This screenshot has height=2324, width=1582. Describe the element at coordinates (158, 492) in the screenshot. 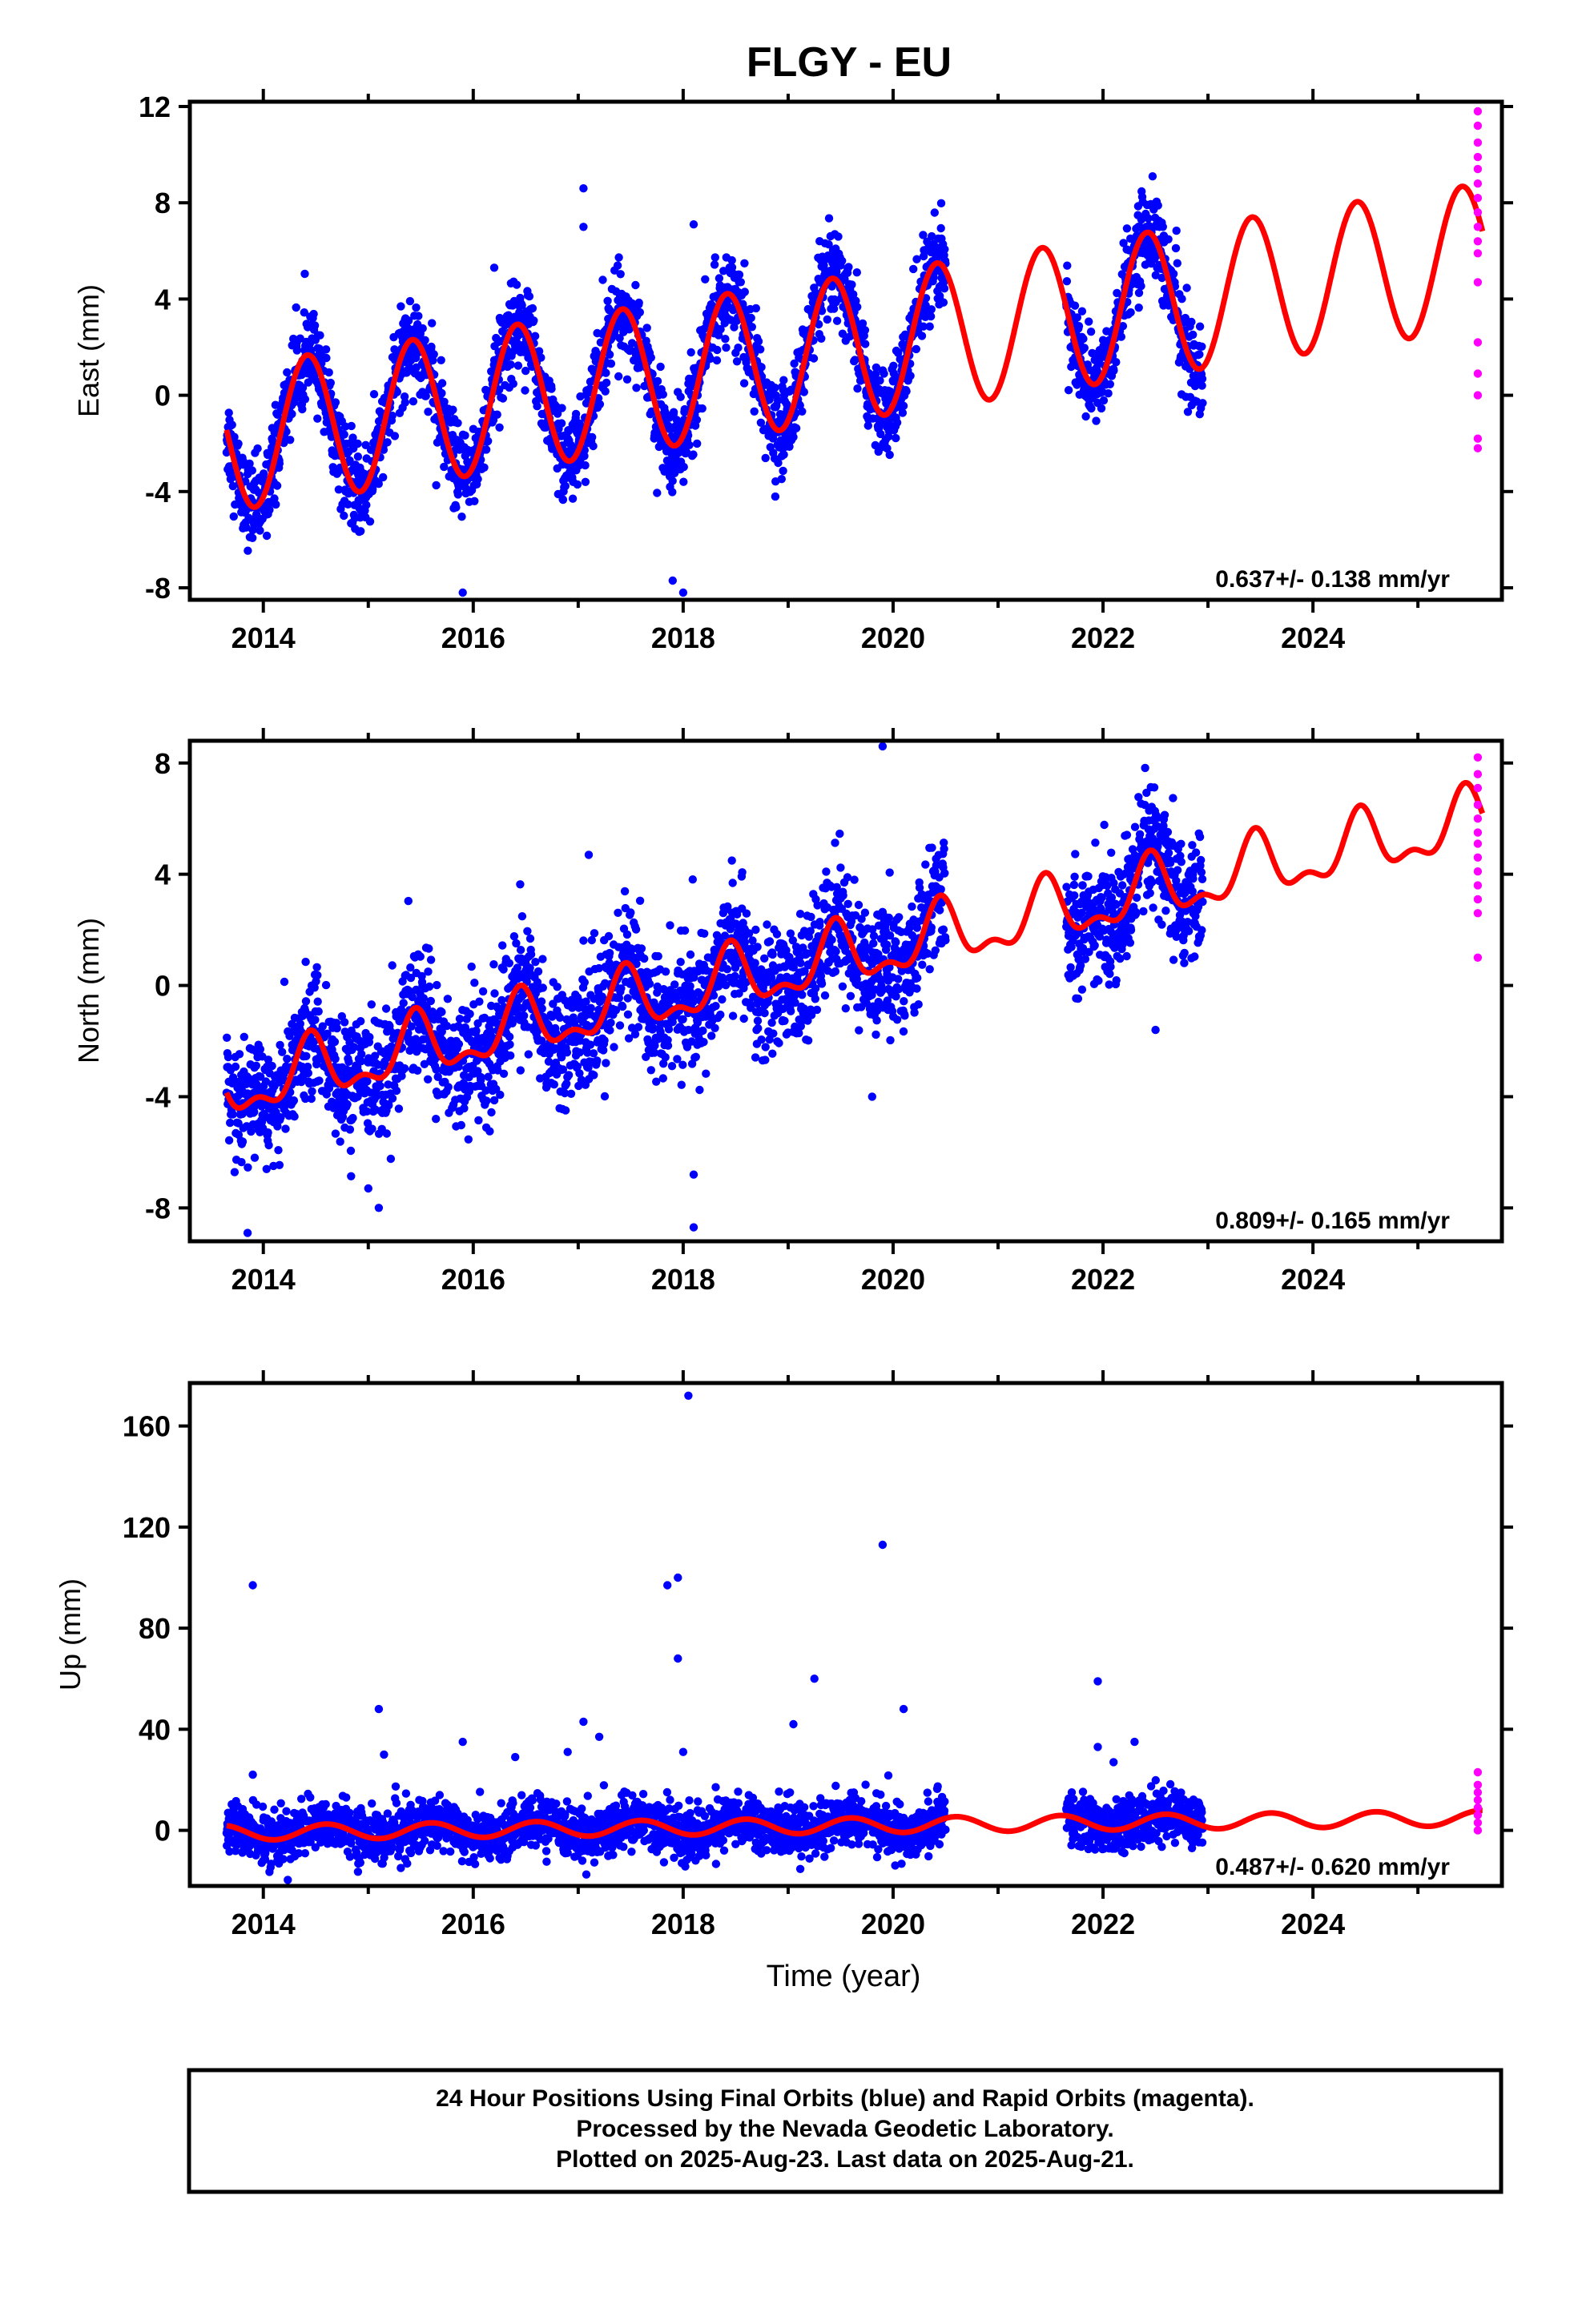

I see `y-tick-label: -4` at that location.